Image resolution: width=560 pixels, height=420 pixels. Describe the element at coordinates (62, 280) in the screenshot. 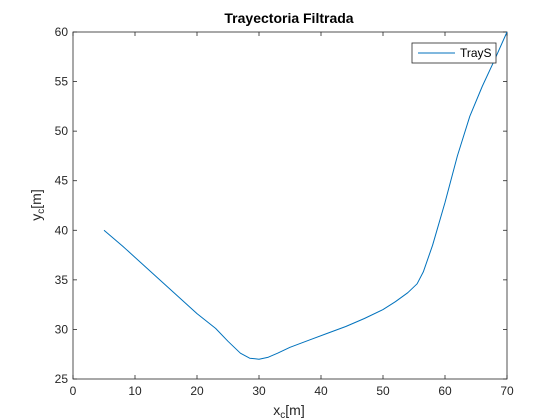

I see `y-tick-label: 35` at that location.